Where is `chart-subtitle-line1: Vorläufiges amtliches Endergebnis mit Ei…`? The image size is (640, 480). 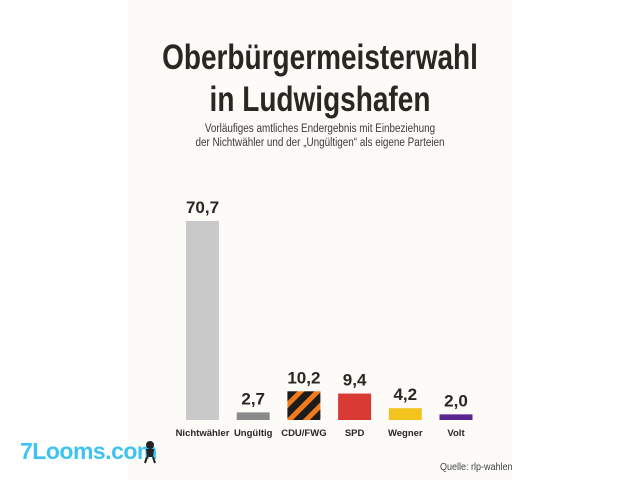 chart-subtitle-line1: Vorläufiges amtliches Endergebnis mit Ei… is located at coordinates (320, 129).